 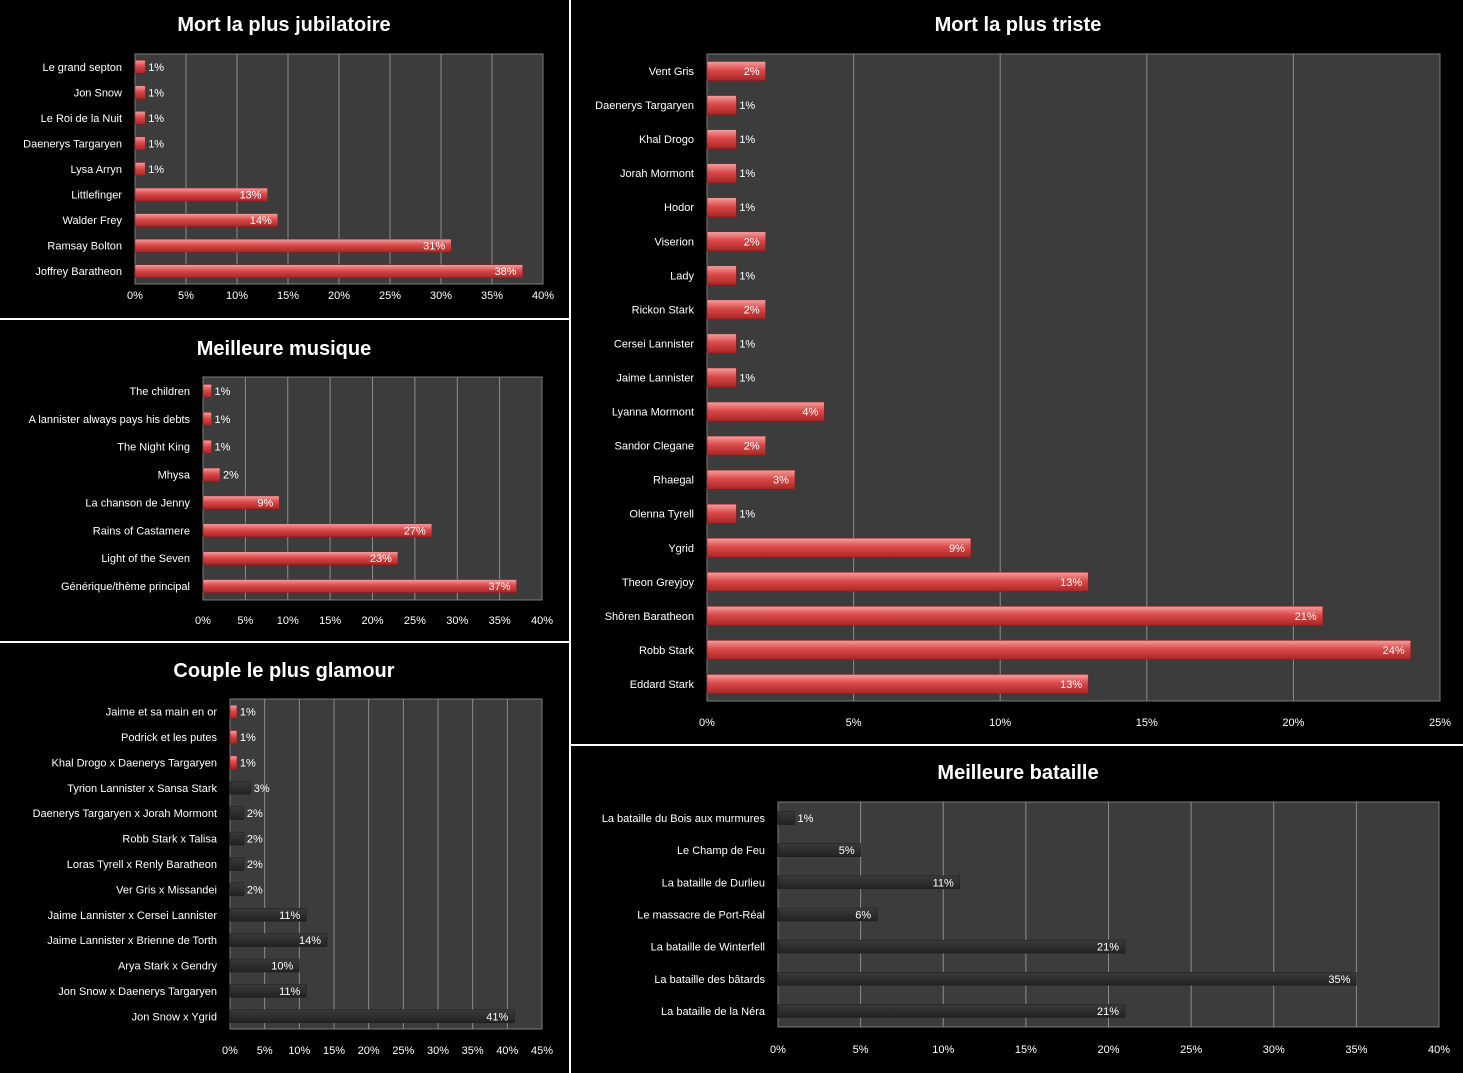 I want to click on triste-data-label: 13%, so click(x=1071, y=685).